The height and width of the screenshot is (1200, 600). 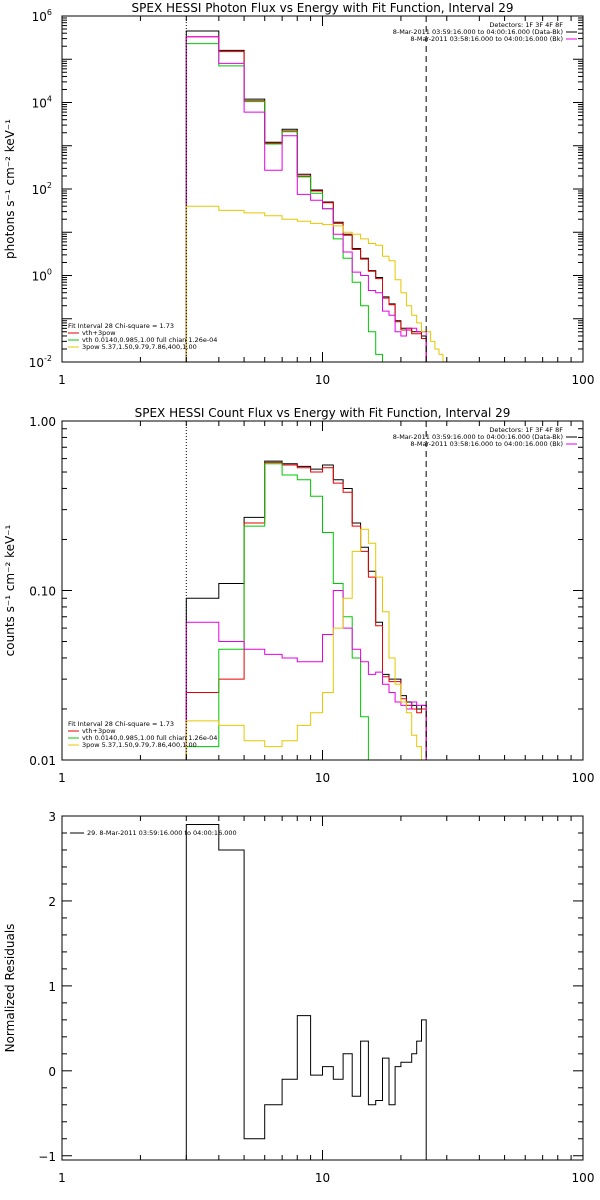 What do you see at coordinates (42, 422) in the screenshot?
I see `y-tick-label: 1.00` at bounding box center [42, 422].